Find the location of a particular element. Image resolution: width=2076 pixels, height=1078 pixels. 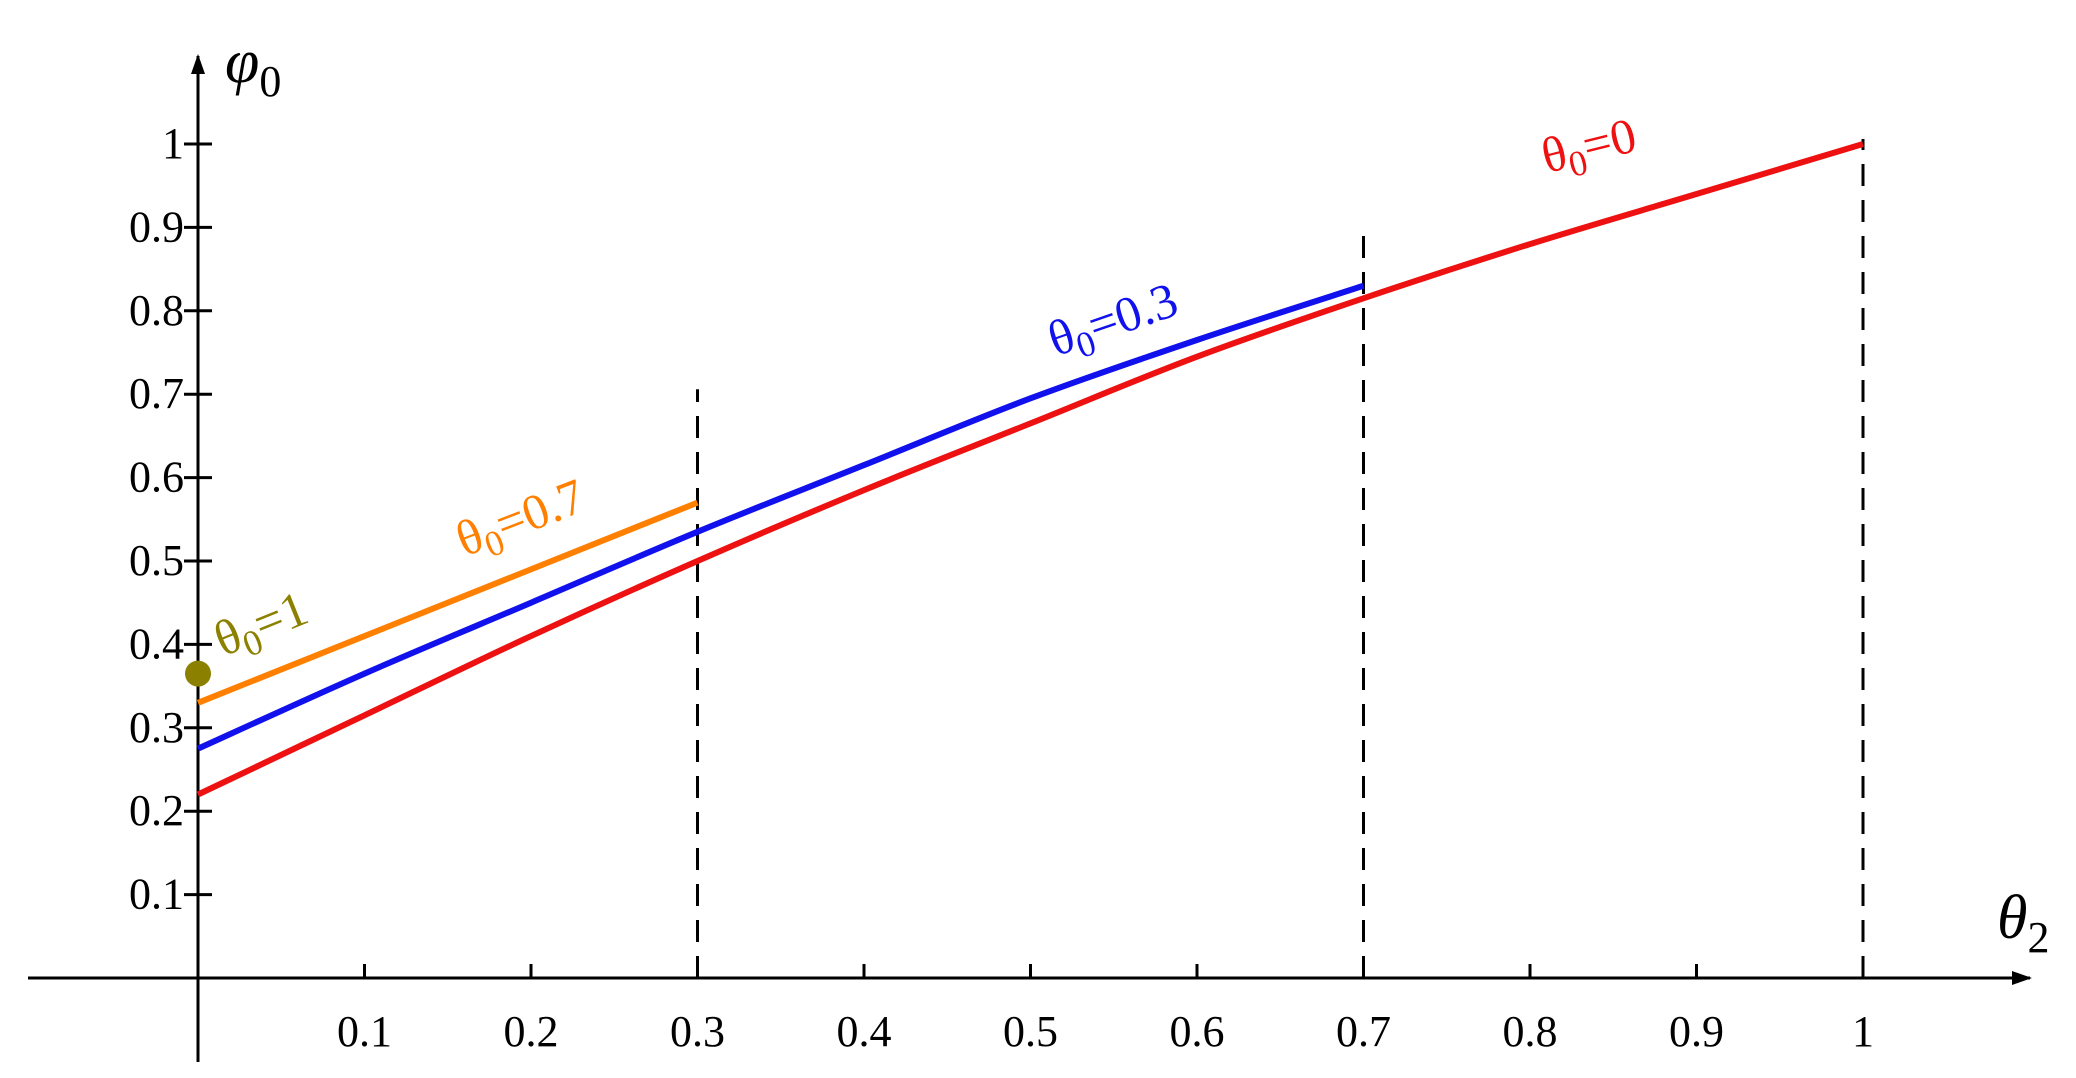

y-tick-label-0: 0.1 is located at coordinates (156, 894).